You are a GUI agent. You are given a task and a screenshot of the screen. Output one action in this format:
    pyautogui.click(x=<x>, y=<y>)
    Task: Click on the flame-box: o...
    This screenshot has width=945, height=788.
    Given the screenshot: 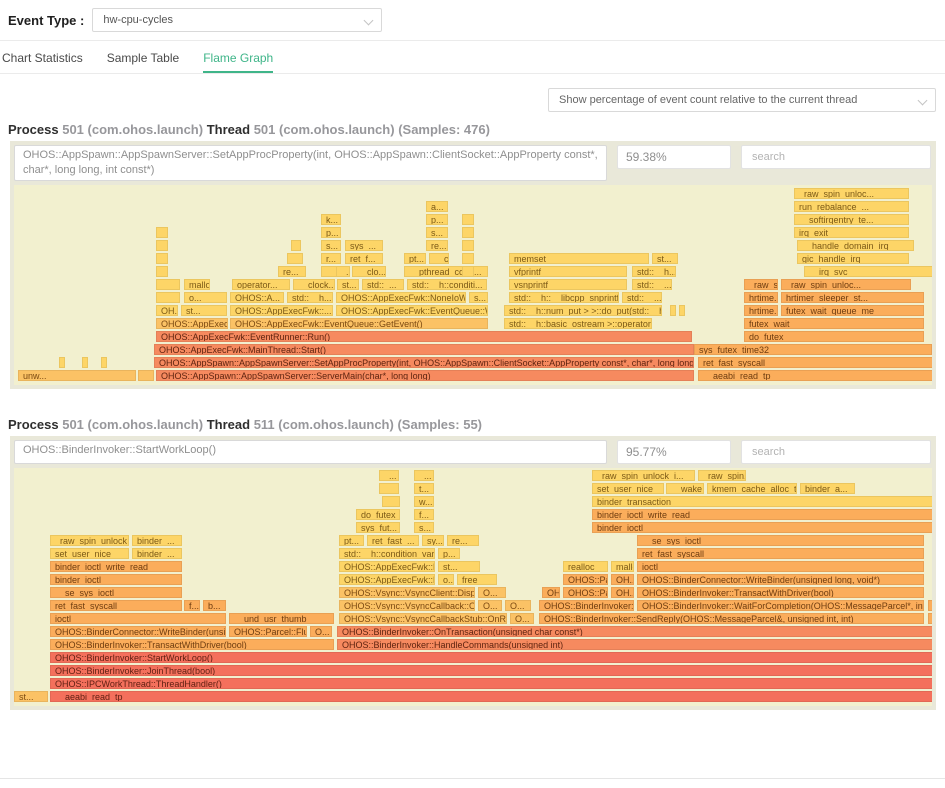 What is the action you would take?
    pyautogui.click(x=205, y=297)
    